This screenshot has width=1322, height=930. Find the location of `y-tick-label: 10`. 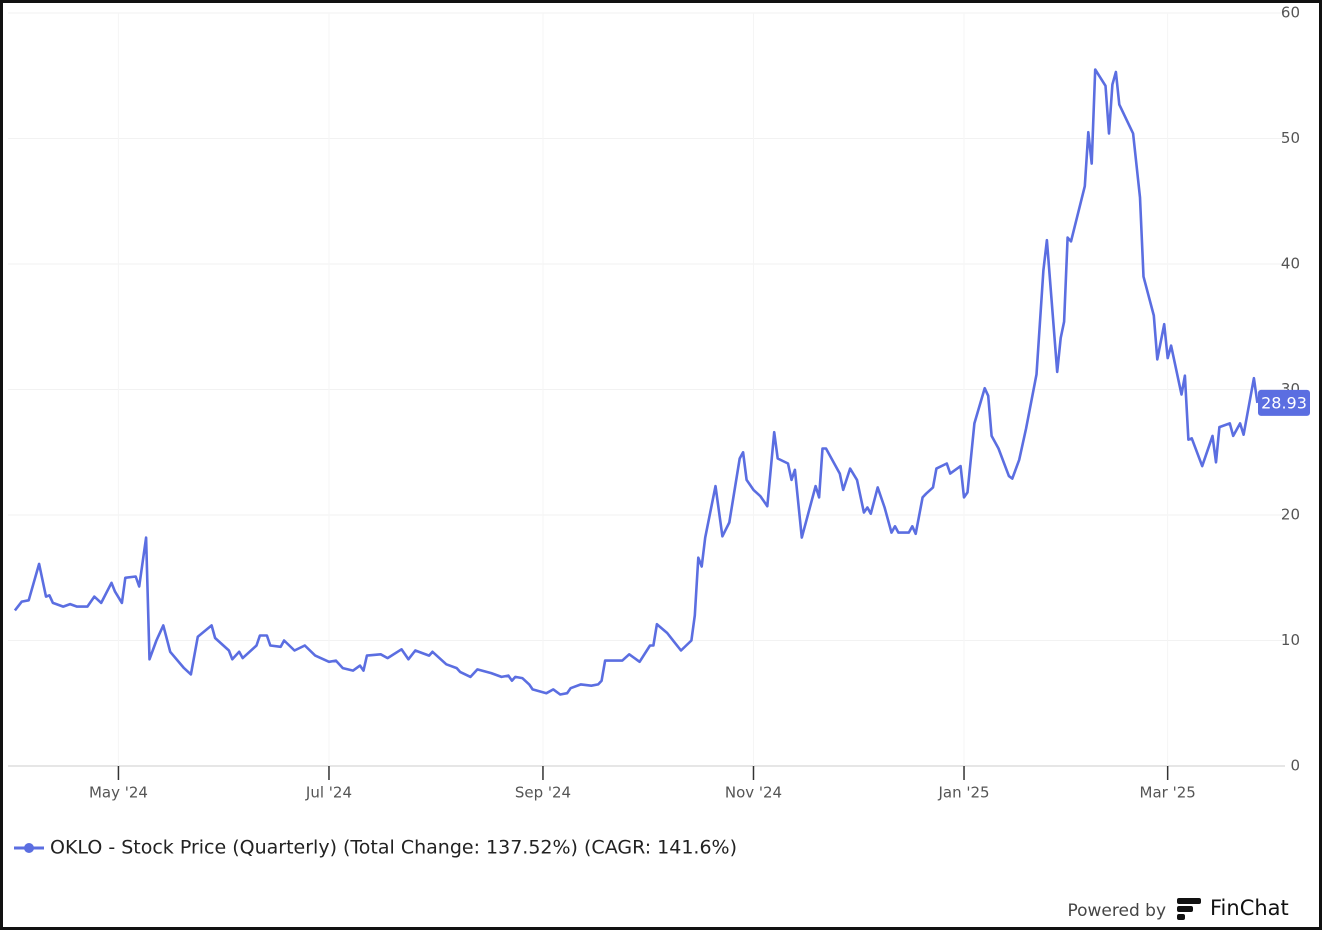

y-tick-label: 10 is located at coordinates (1290, 640).